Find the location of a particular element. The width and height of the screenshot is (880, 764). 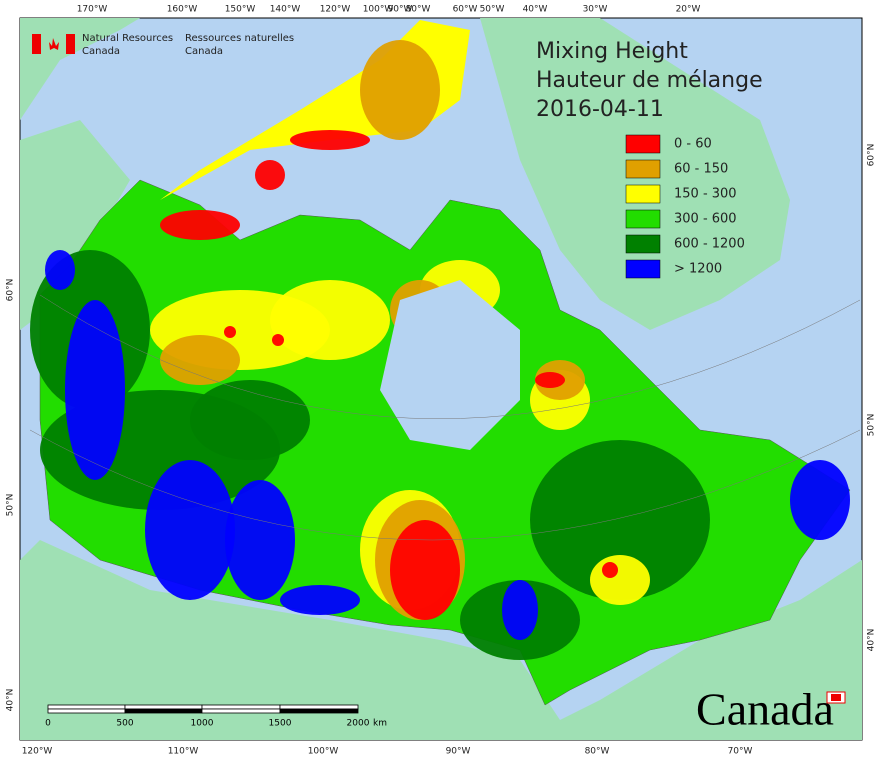

scale-label: 500 is located at coordinates (124, 724).